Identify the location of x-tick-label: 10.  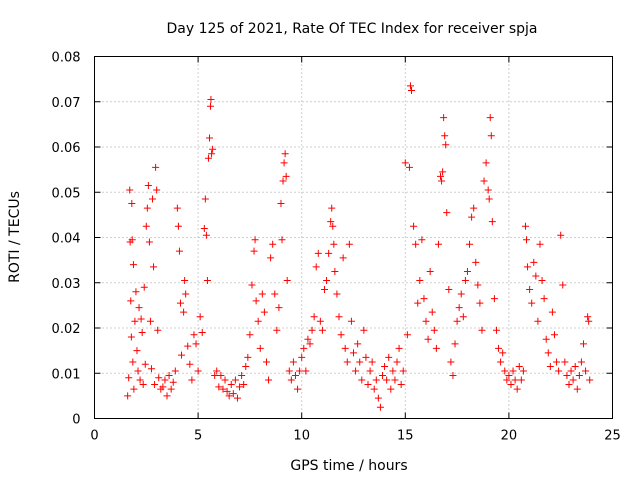
(301, 436).